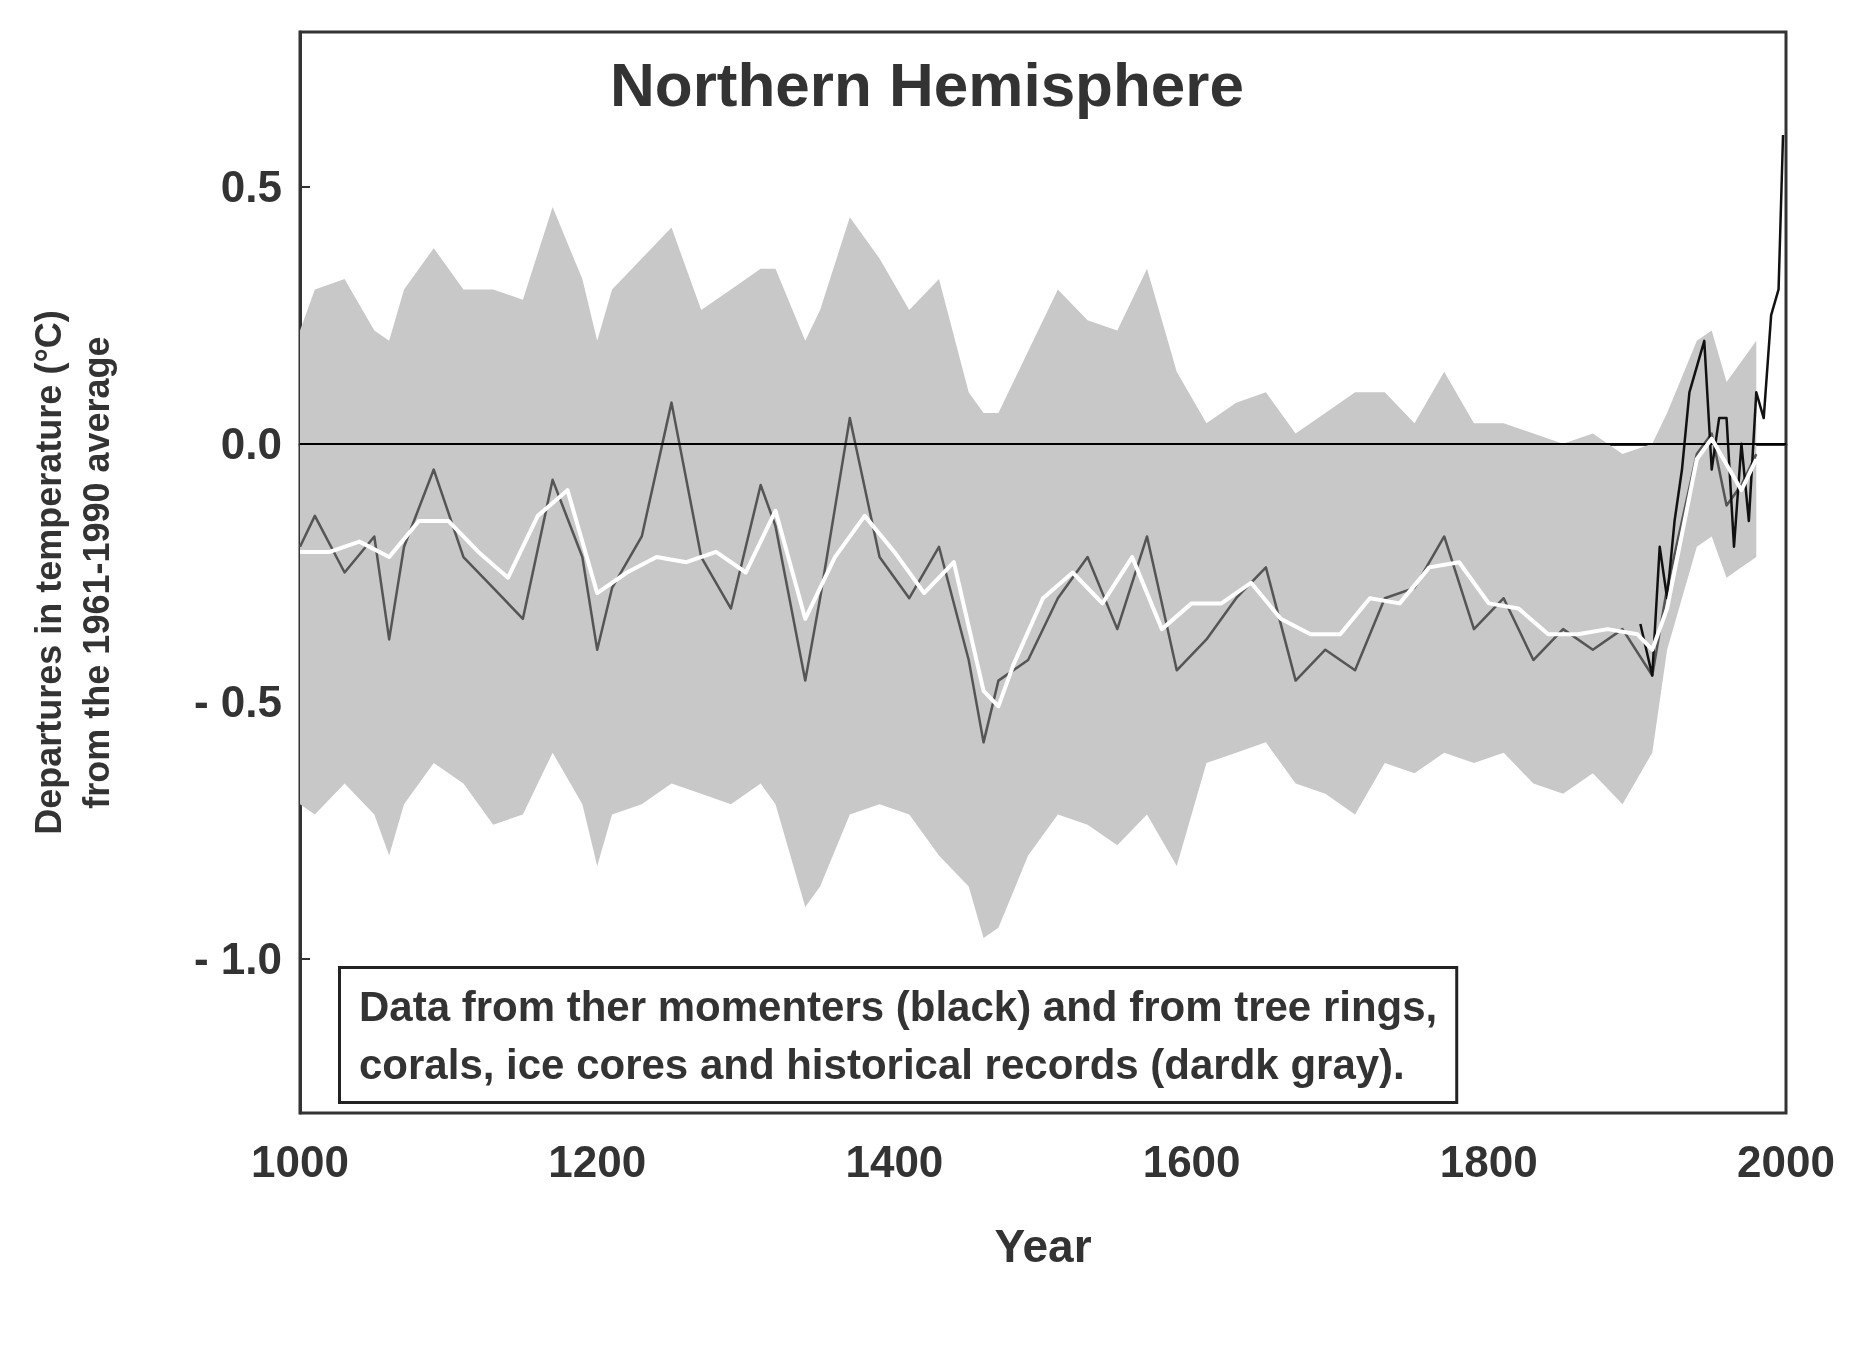 The height and width of the screenshot is (1351, 1854). I want to click on x-tick-label: 1200, so click(597, 1161).